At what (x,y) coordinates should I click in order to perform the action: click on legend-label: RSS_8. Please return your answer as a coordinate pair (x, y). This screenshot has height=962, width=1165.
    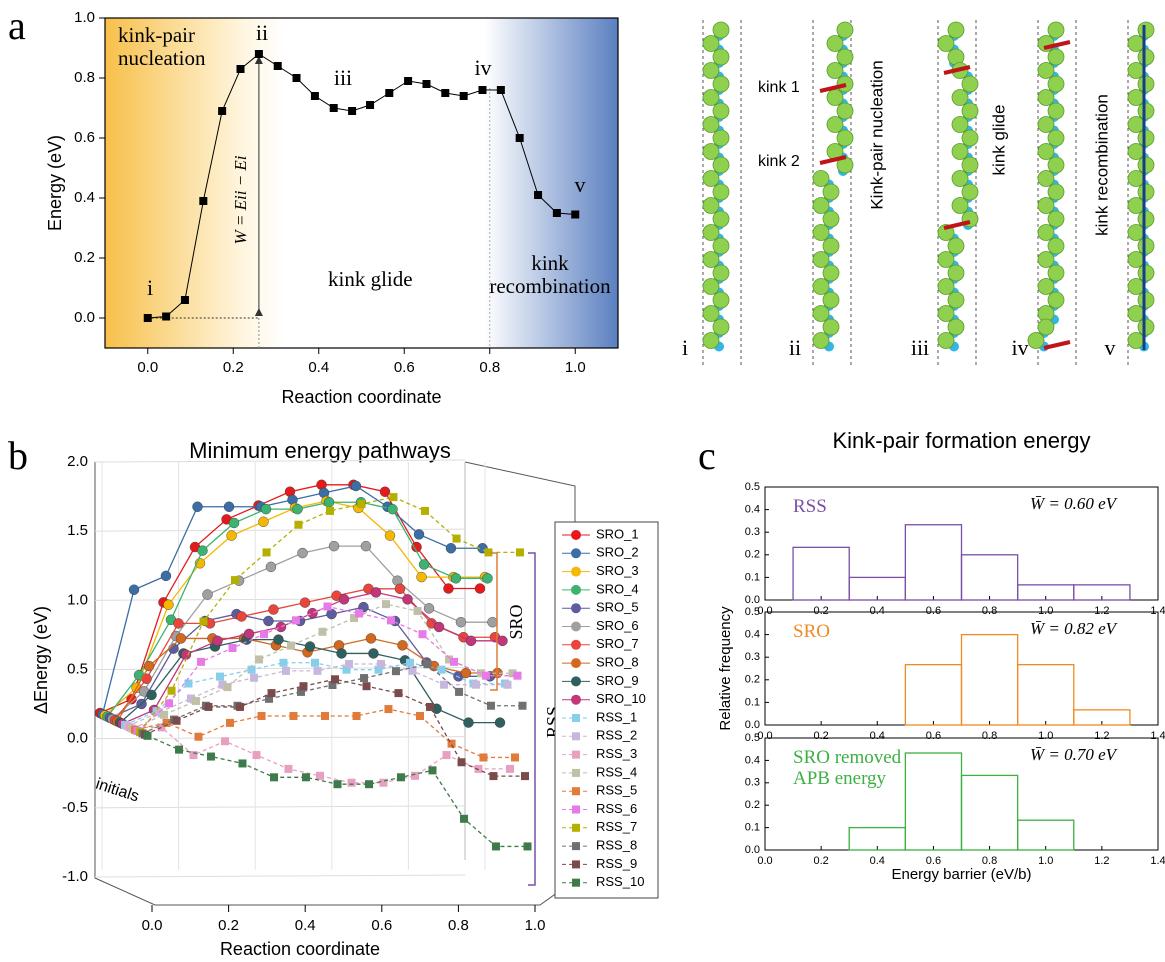
    Looking at the image, I should click on (616, 845).